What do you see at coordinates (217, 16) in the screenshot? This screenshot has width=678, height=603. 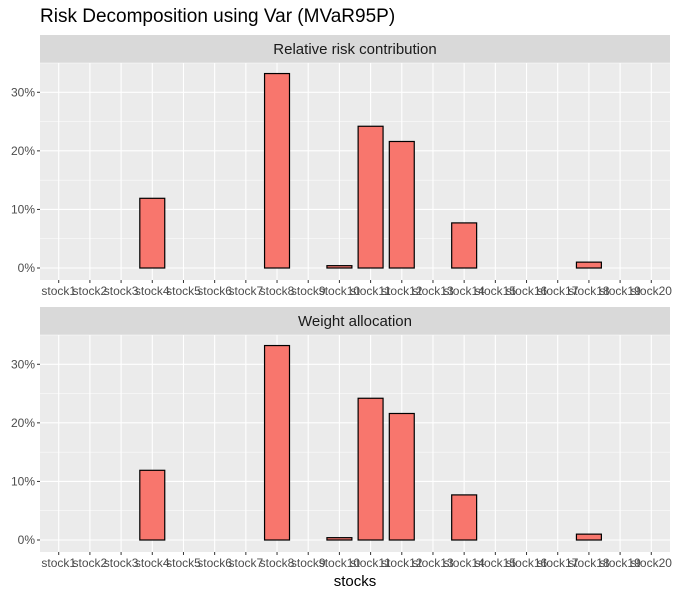 I see `chart-title: Risk Decomposition using Var (MVaR95P)` at bounding box center [217, 16].